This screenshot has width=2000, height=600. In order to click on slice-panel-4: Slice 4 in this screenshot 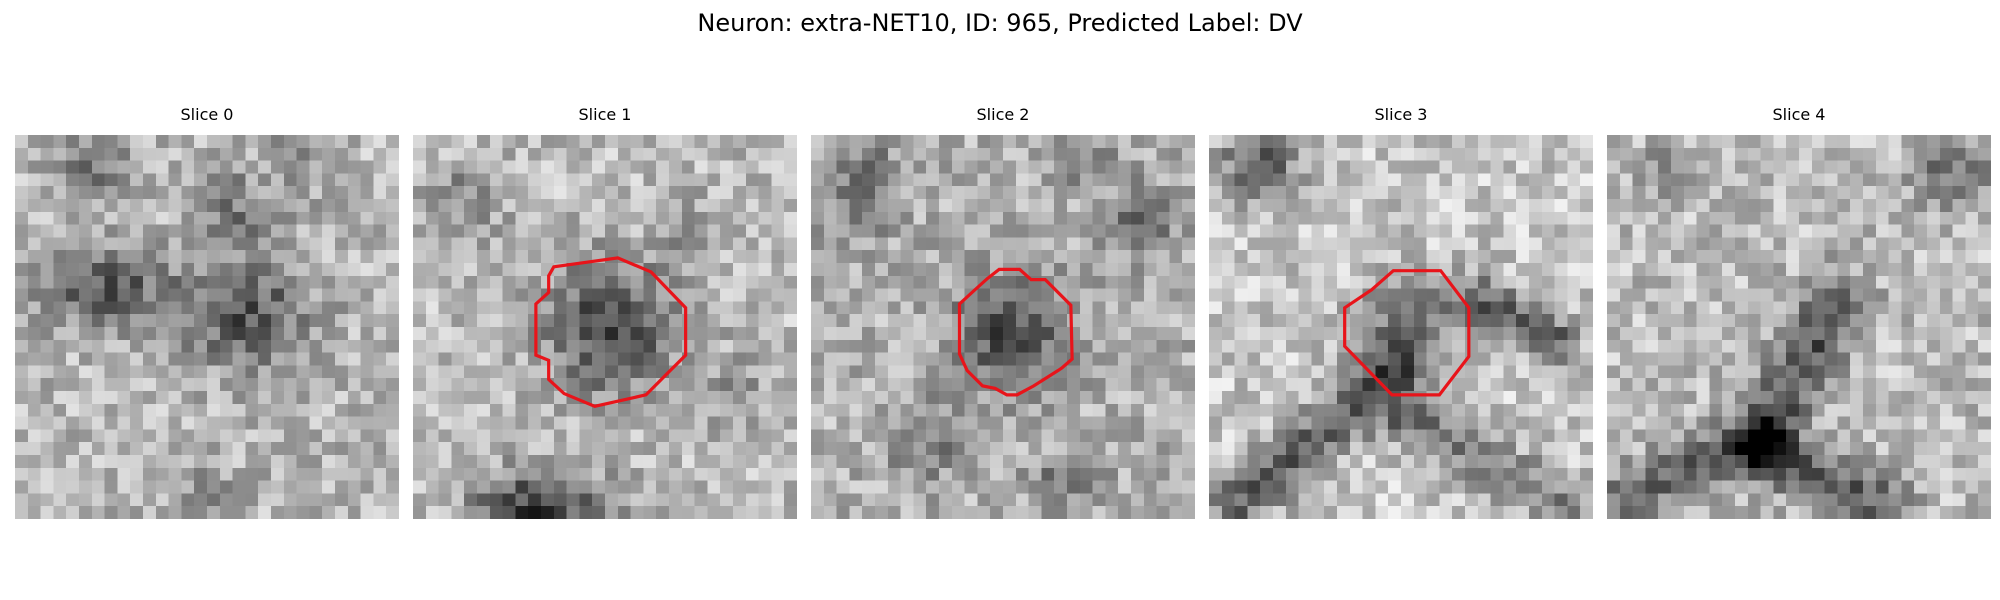, I will do `click(1799, 311)`.